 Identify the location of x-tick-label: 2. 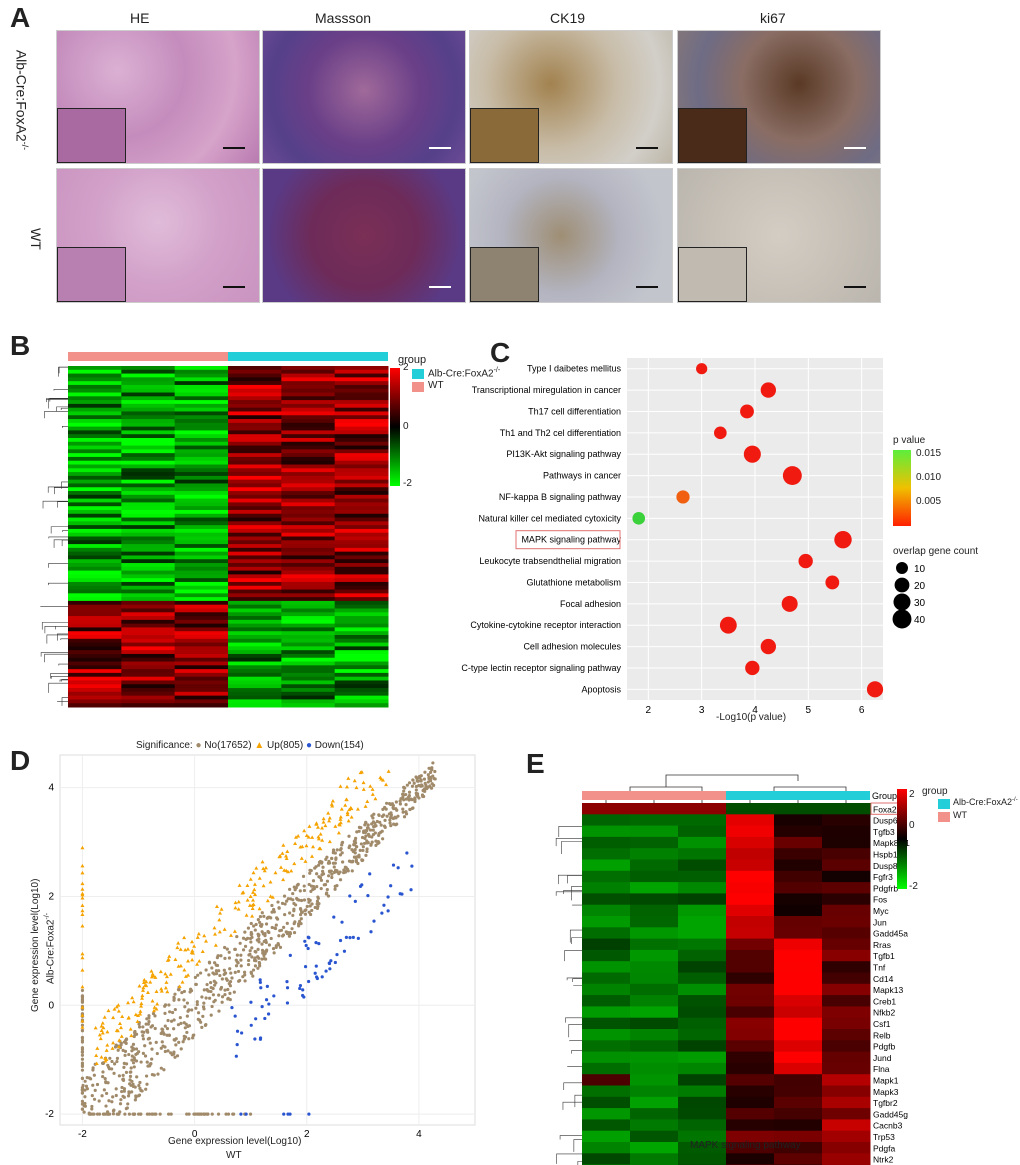
(307, 1134).